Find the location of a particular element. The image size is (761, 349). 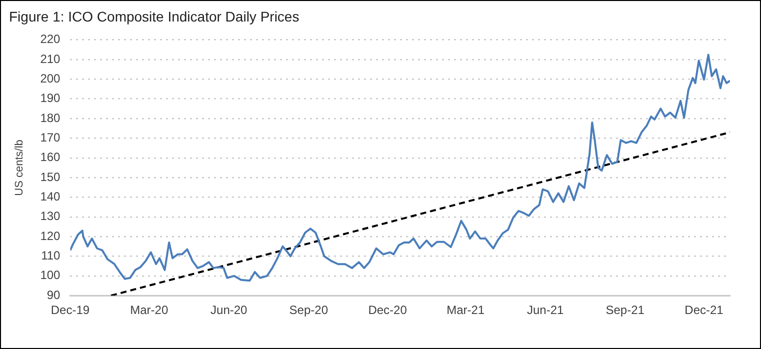

y-tick-label: 190 is located at coordinates (50, 98).